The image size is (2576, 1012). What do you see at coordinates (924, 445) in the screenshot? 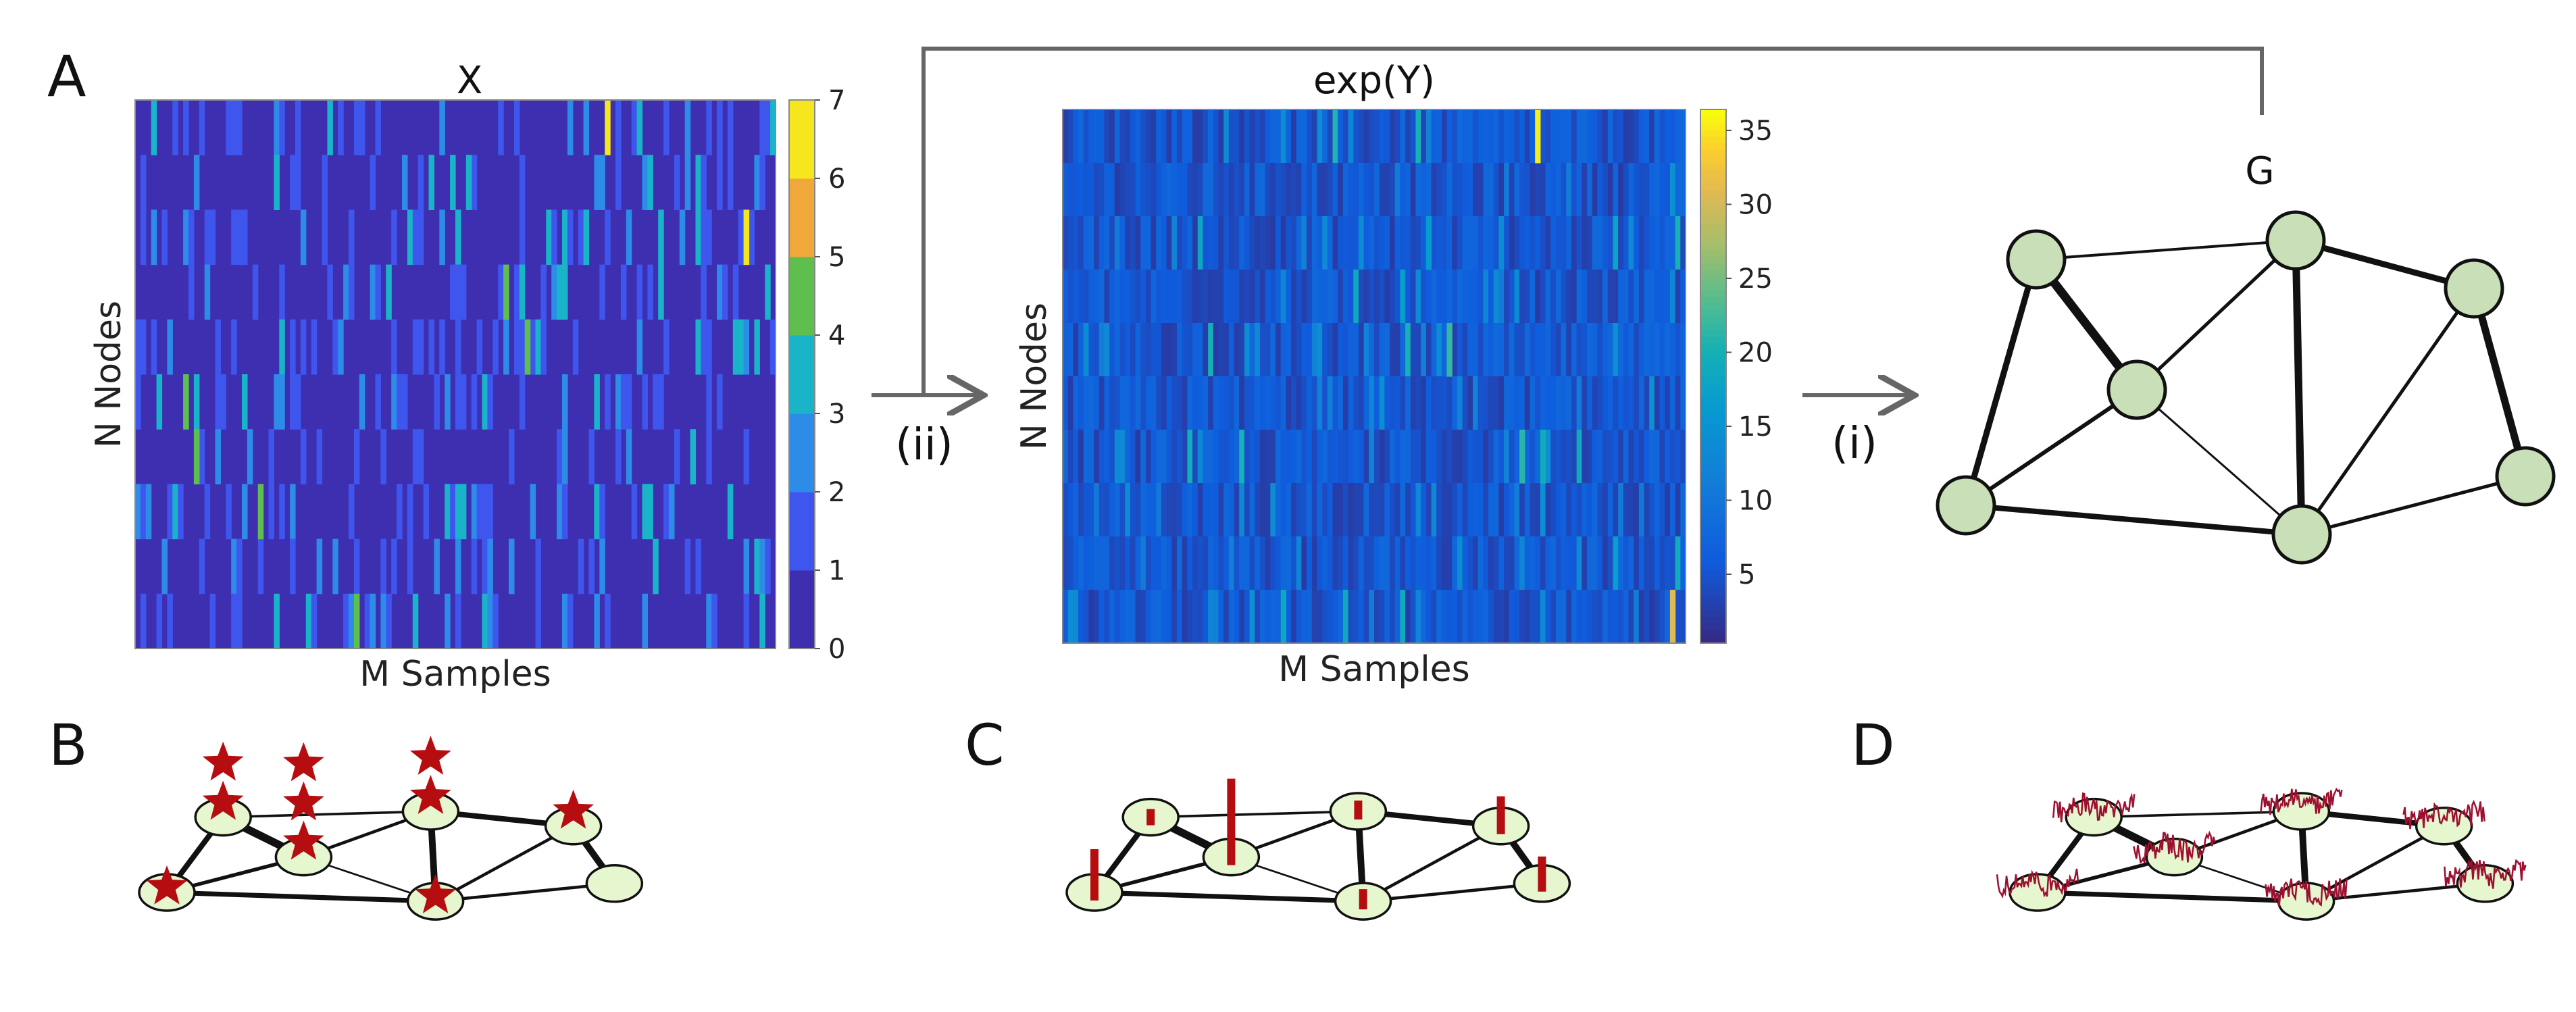
I see `step-ii-label: (ii)` at bounding box center [924, 445].